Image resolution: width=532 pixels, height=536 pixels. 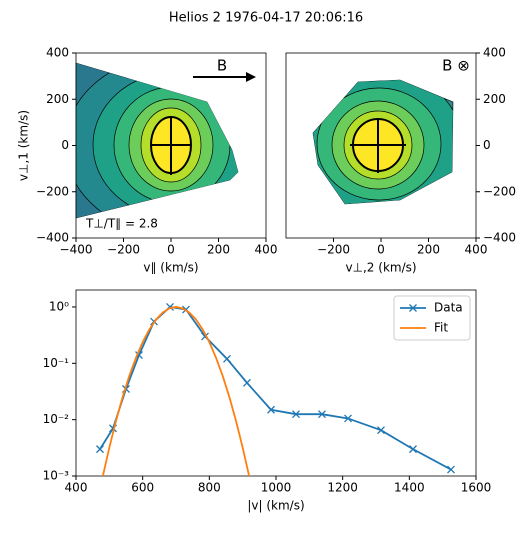 What do you see at coordinates (276, 488) in the screenshot?
I see `x-tick-label: 1000` at bounding box center [276, 488].